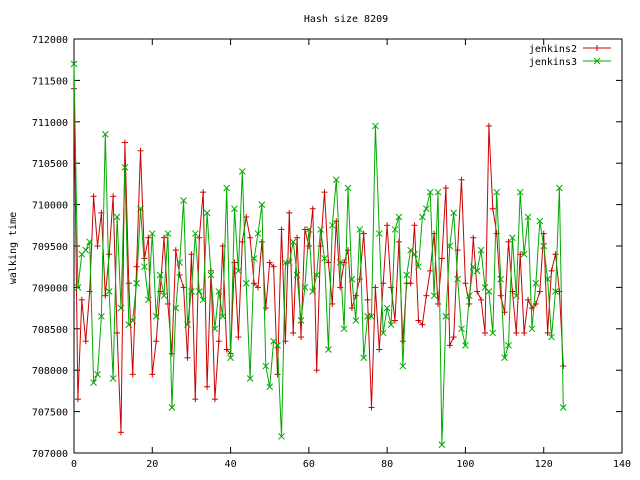 Image resolution: width=640 pixels, height=480 pixels. What do you see at coordinates (50, 123) in the screenshot?
I see `y-tick-label: 711000` at bounding box center [50, 123].